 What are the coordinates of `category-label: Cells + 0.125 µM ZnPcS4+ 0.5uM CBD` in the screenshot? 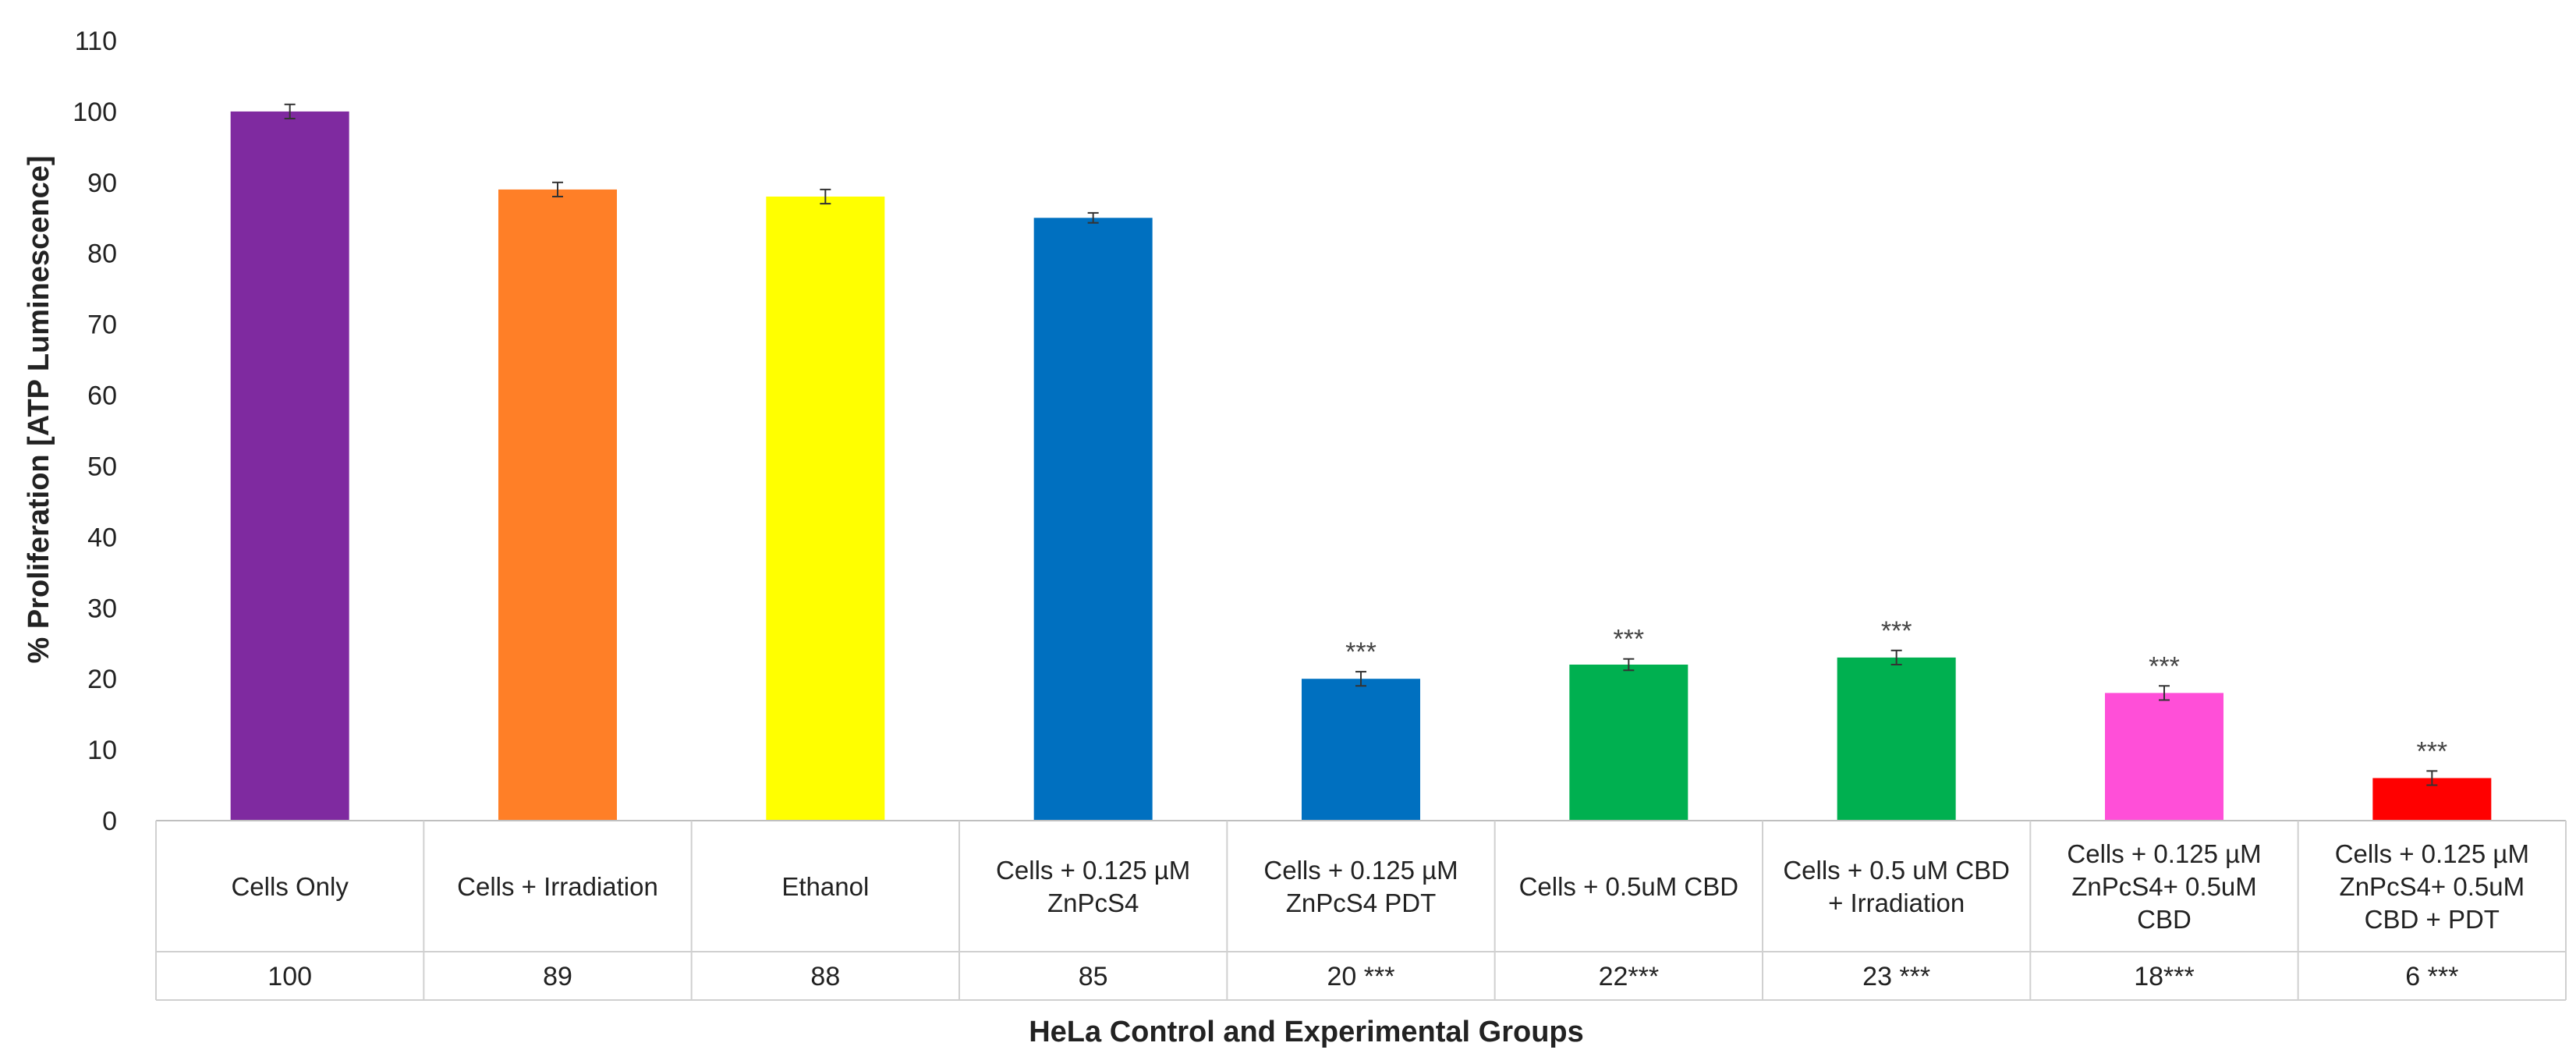 It's located at (2164, 886).